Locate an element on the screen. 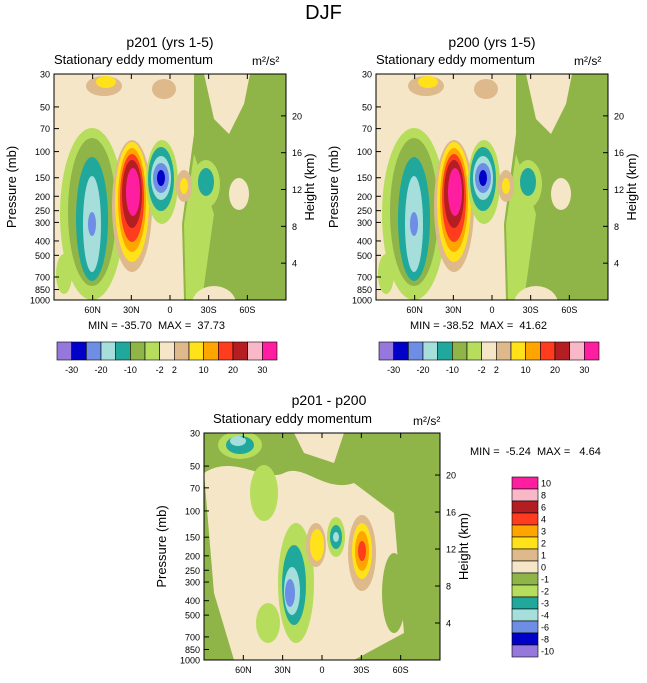 The height and width of the screenshot is (683, 647). y-tick-label: 300 is located at coordinates (364, 223).